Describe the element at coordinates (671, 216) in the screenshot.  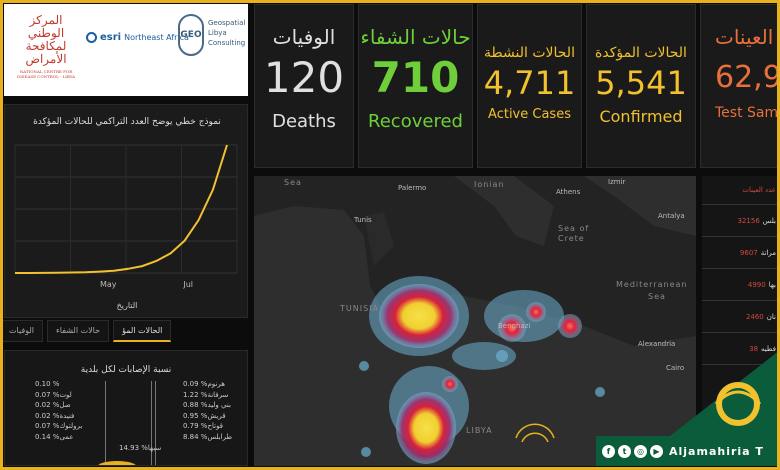
I see `map-label-antalya: Antalya` at that location.